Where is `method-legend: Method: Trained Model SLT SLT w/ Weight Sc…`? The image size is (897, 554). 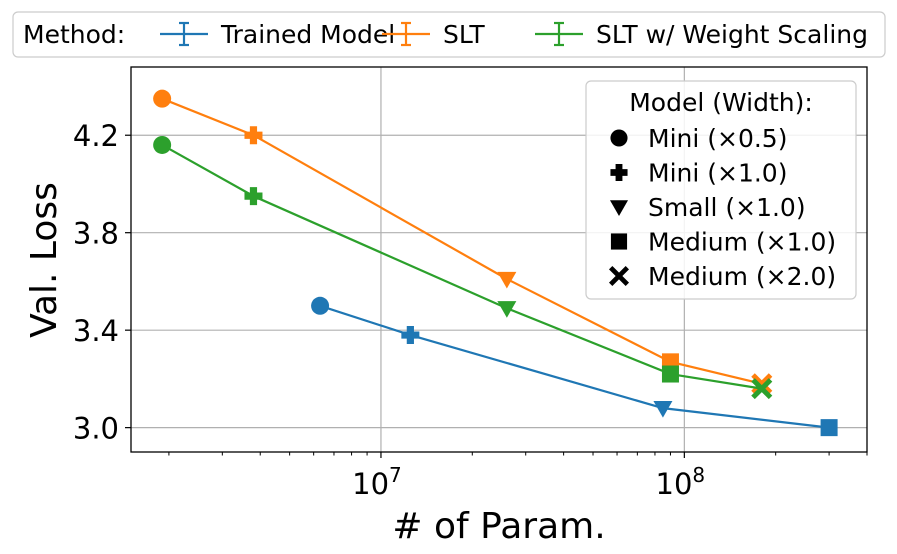
method-legend: Method: Trained Model SLT SLT w/ Weight Sc… is located at coordinates (449, 34).